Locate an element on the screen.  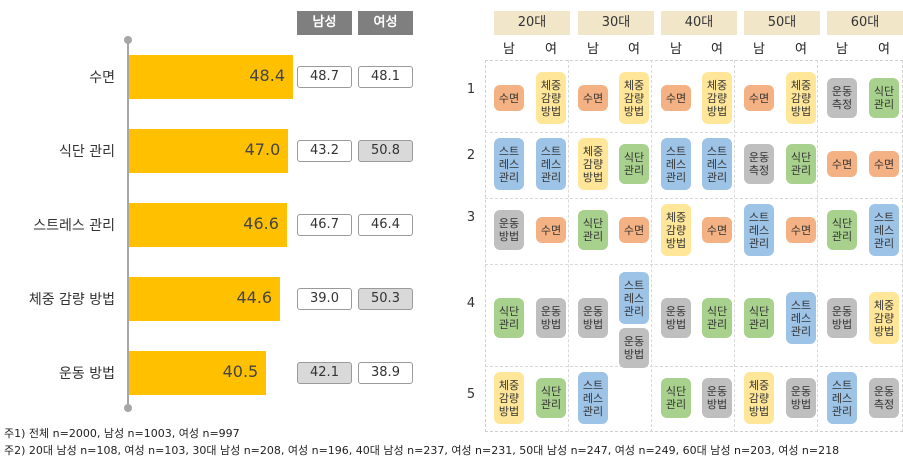
male-value: 43.2 is located at coordinates (324, 151).